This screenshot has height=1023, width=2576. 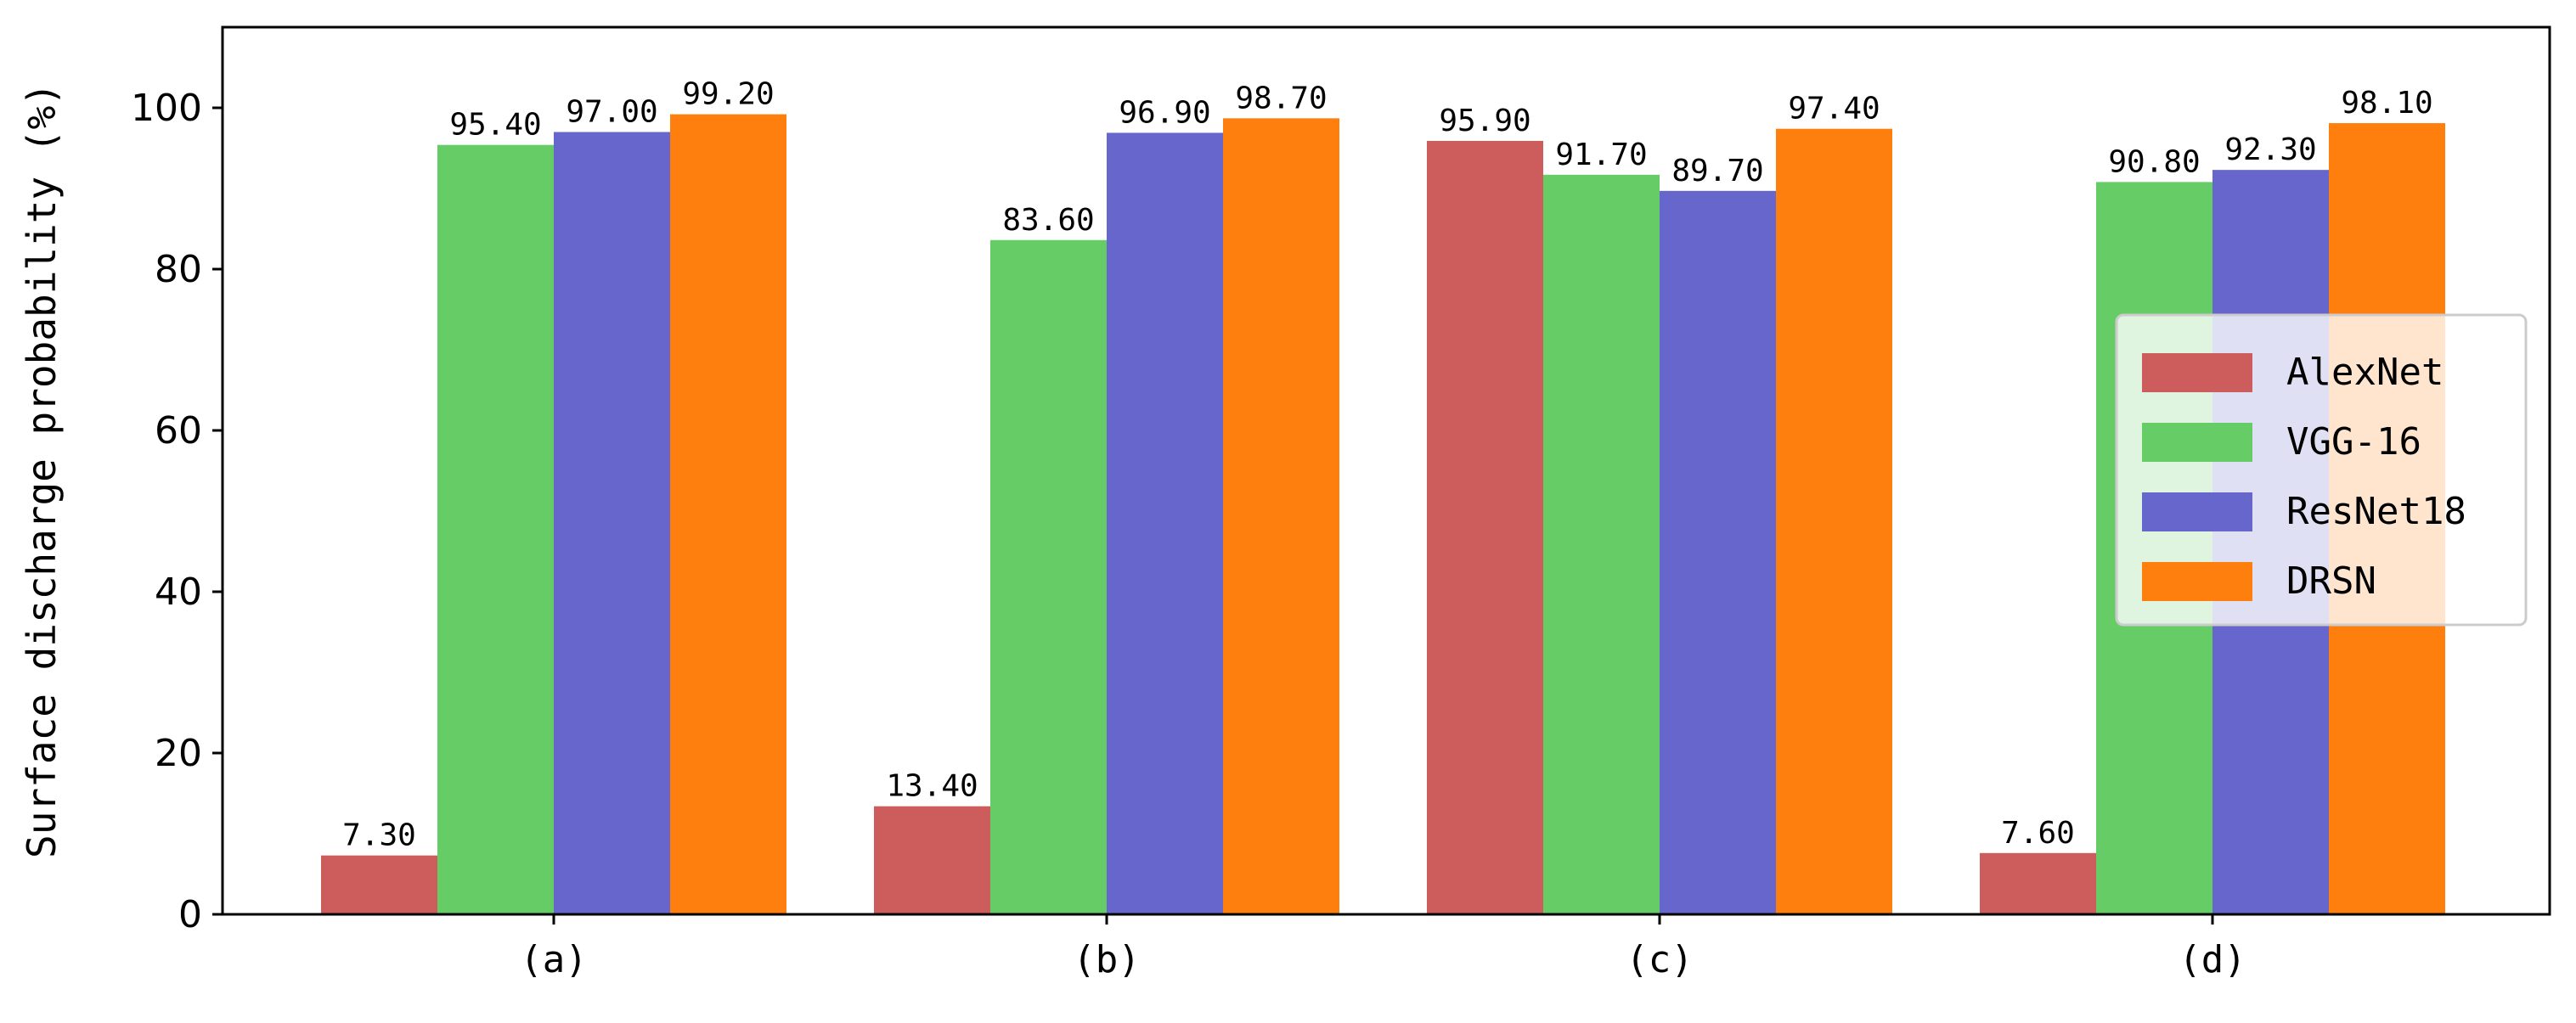 What do you see at coordinates (2038, 833) in the screenshot?
I see `data-label: 7.60` at bounding box center [2038, 833].